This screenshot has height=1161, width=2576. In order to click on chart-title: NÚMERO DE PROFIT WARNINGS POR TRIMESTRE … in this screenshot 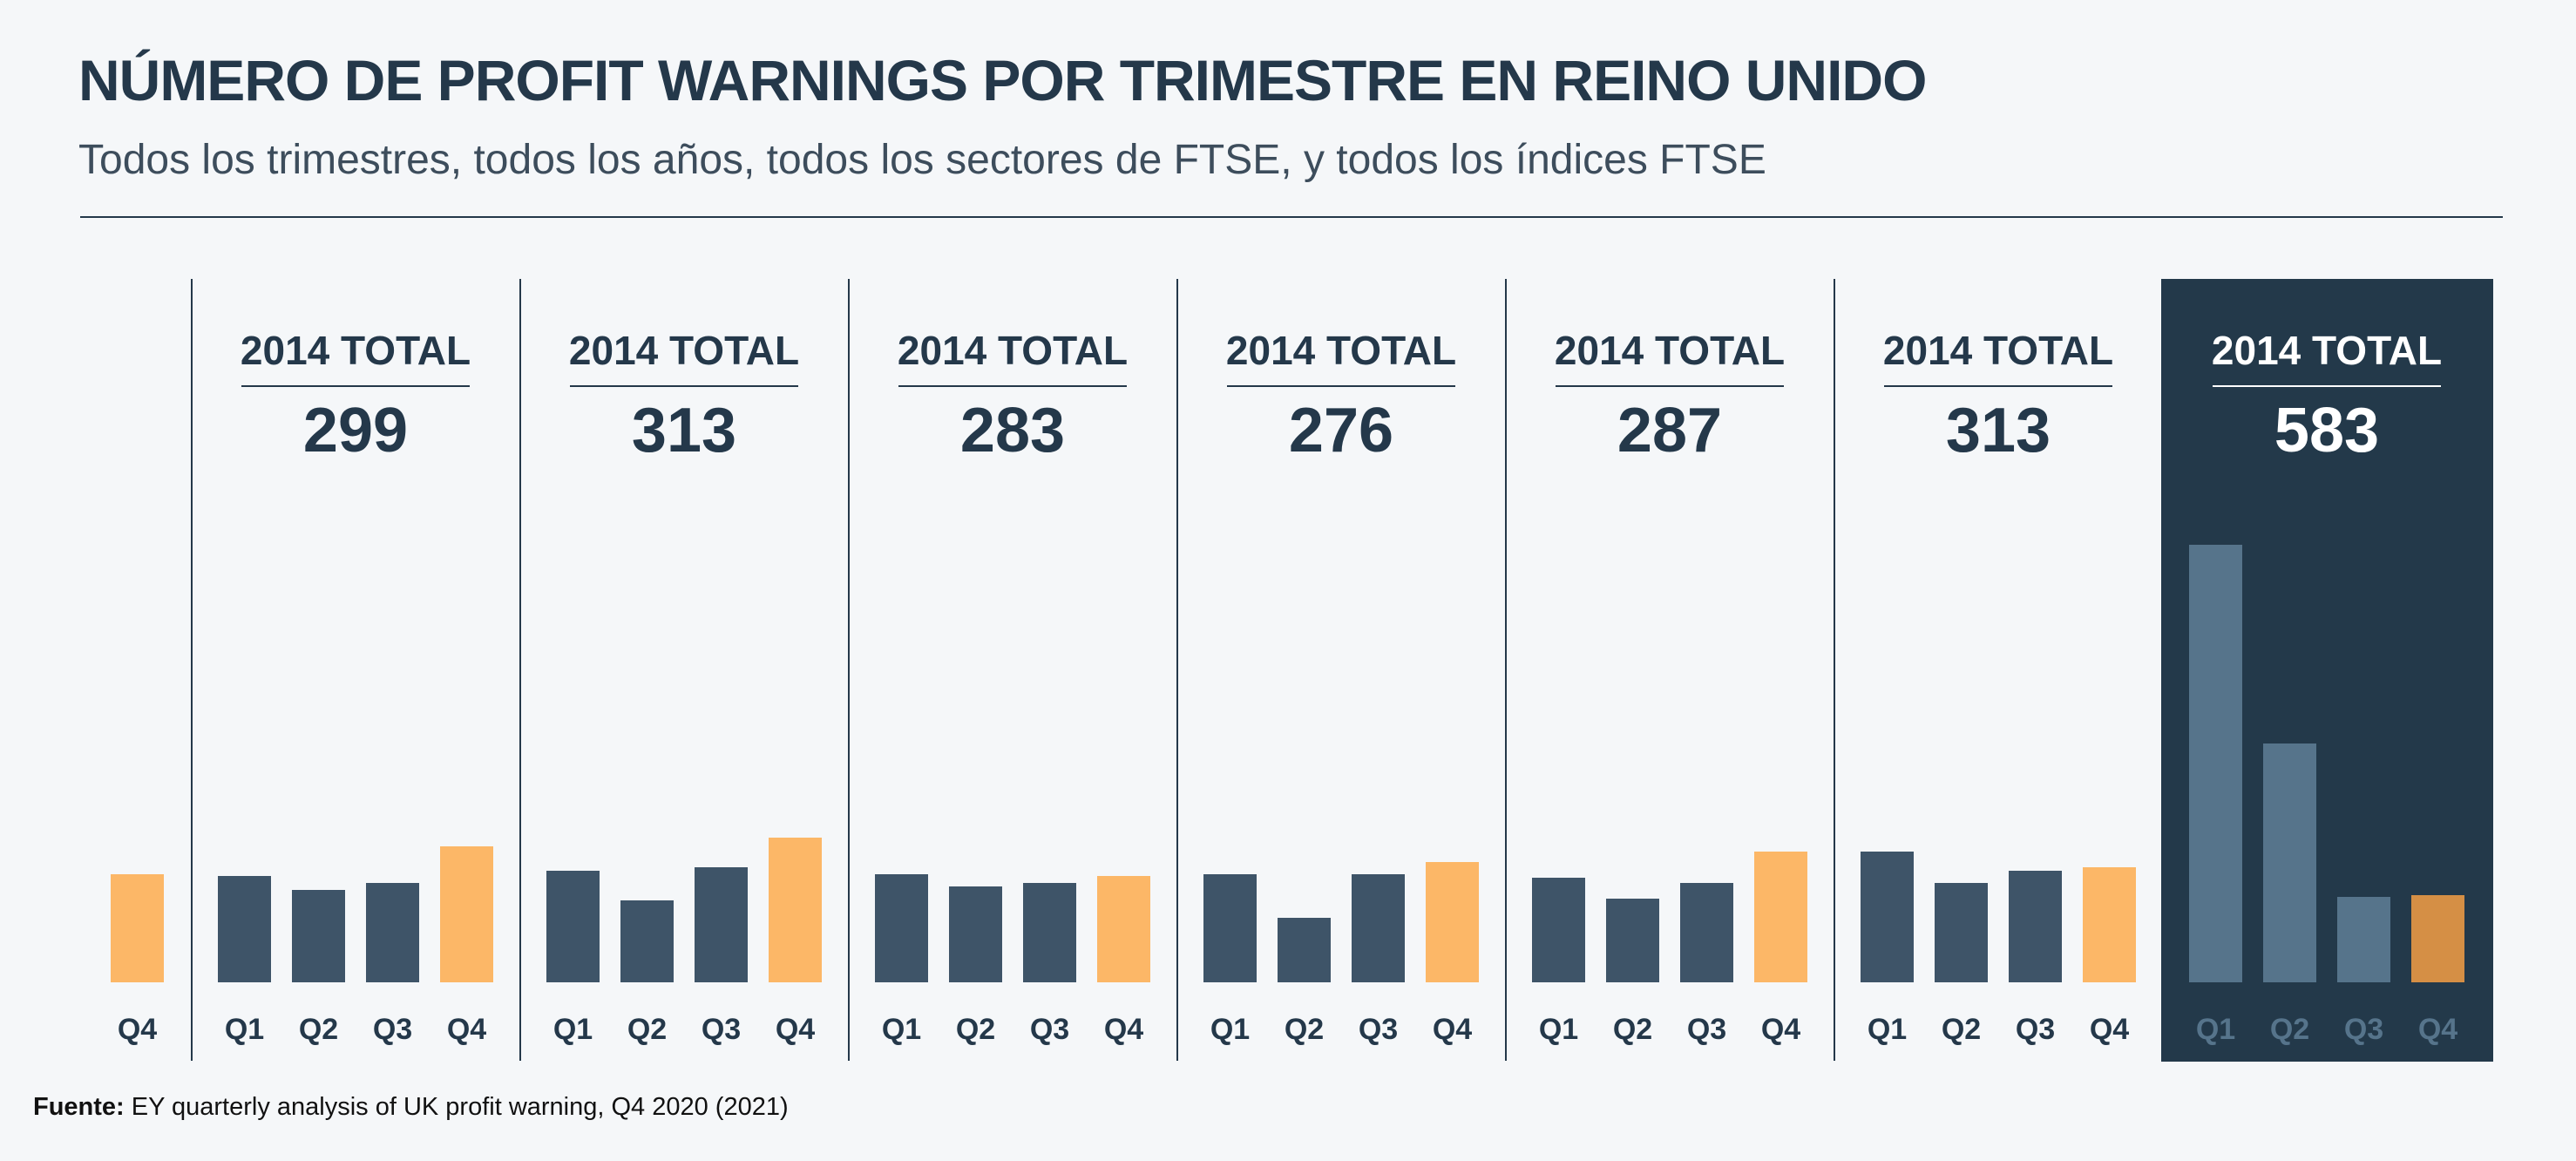, I will do `click(1003, 80)`.